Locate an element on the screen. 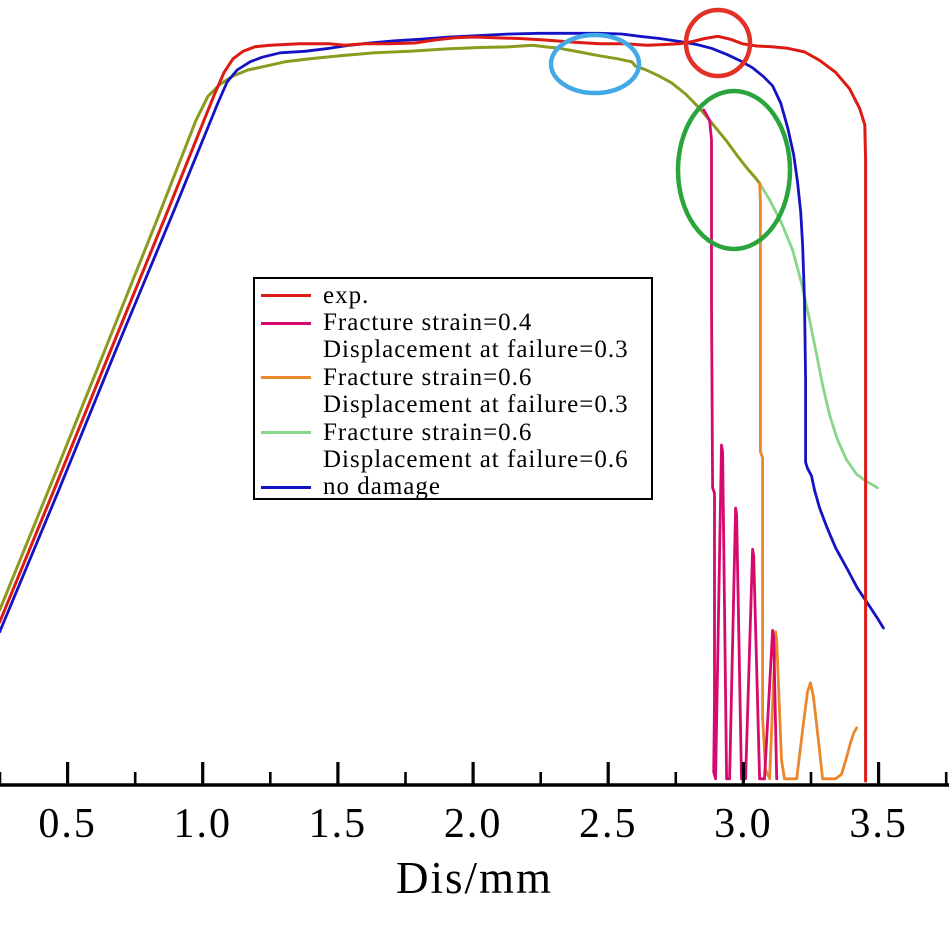  legend-row: exp. is located at coordinates (456, 295).